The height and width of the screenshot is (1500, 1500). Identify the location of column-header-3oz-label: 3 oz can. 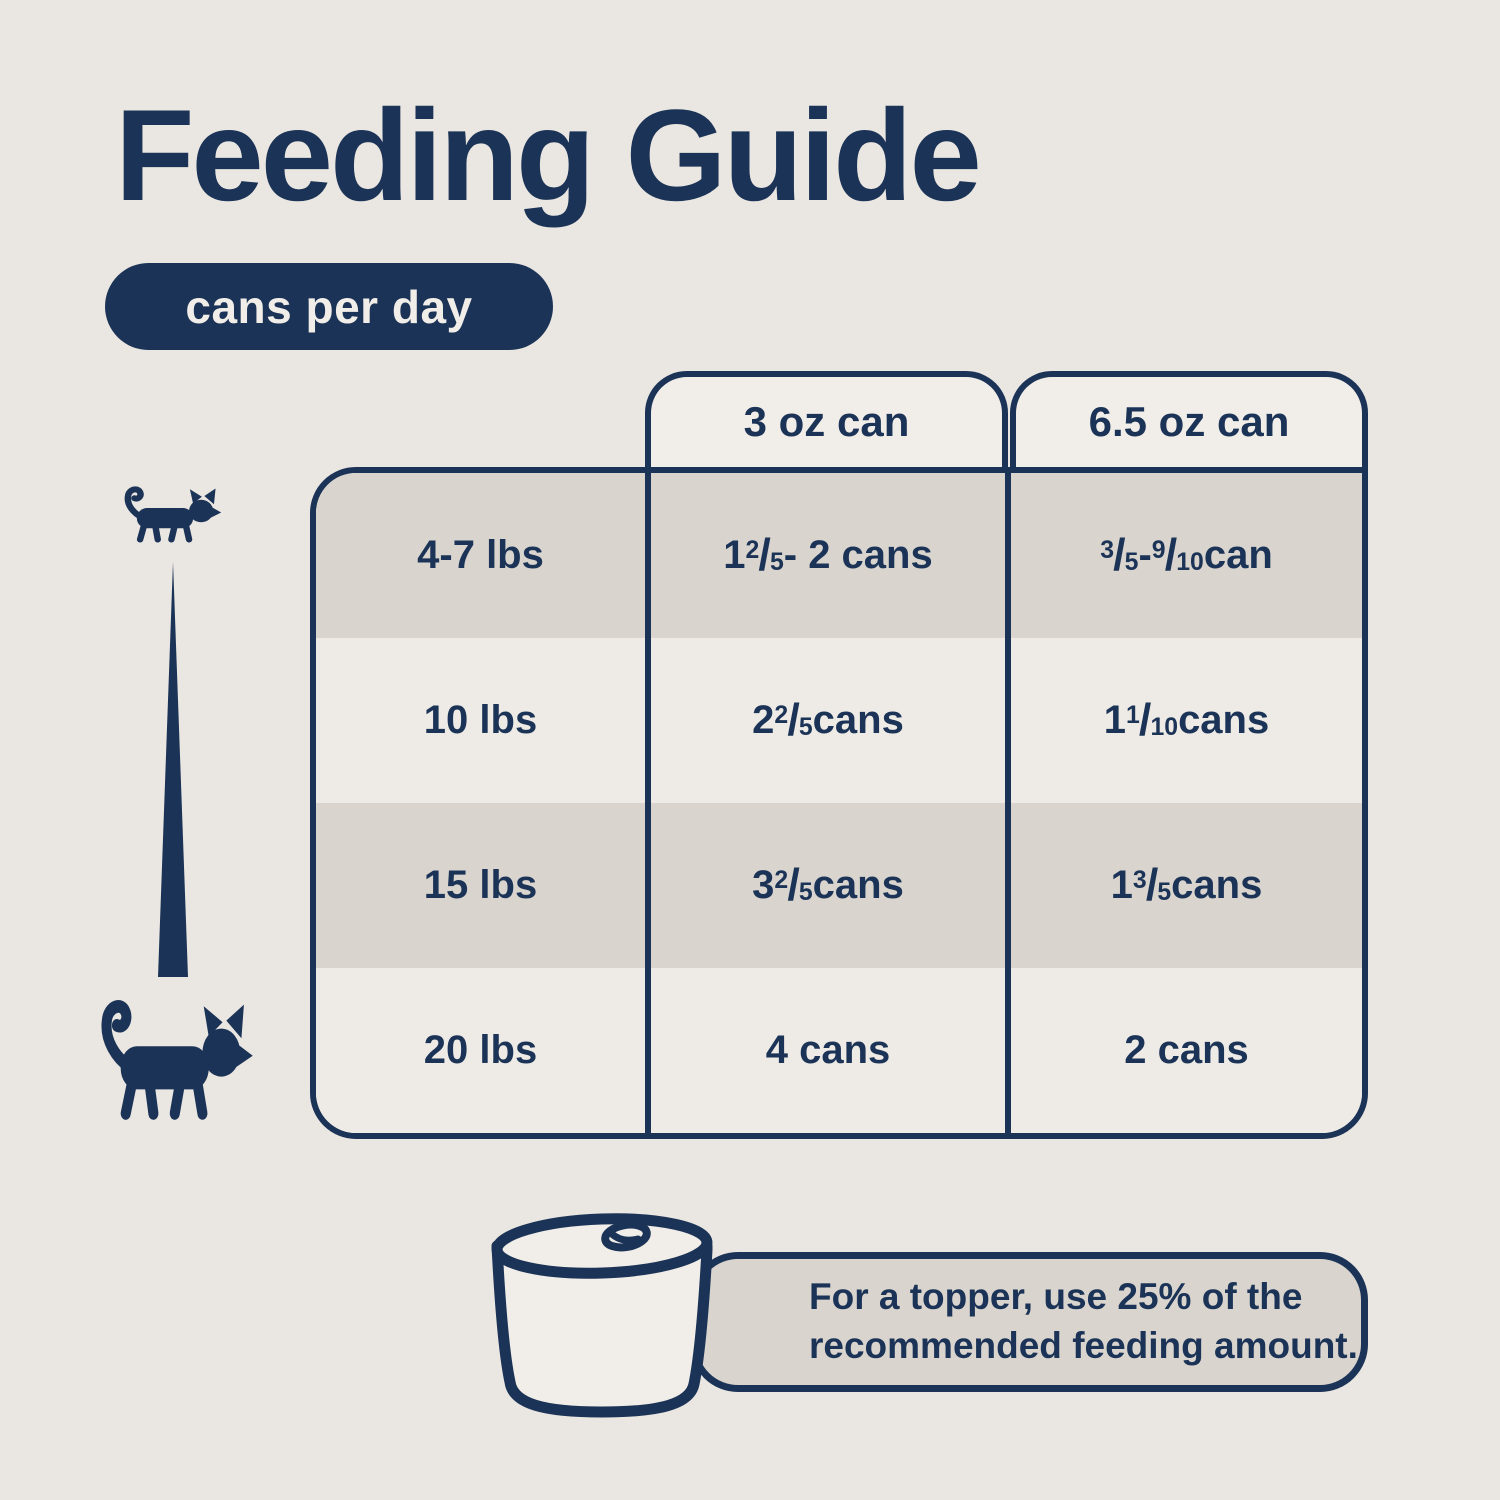
(826, 421).